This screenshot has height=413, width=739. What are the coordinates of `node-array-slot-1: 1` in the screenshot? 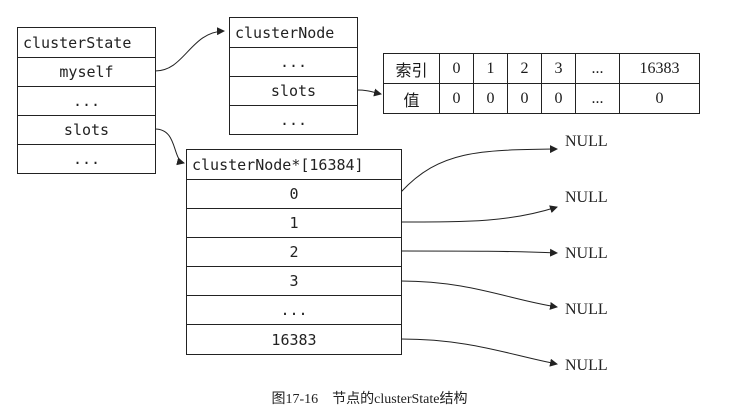 It's located at (294, 222).